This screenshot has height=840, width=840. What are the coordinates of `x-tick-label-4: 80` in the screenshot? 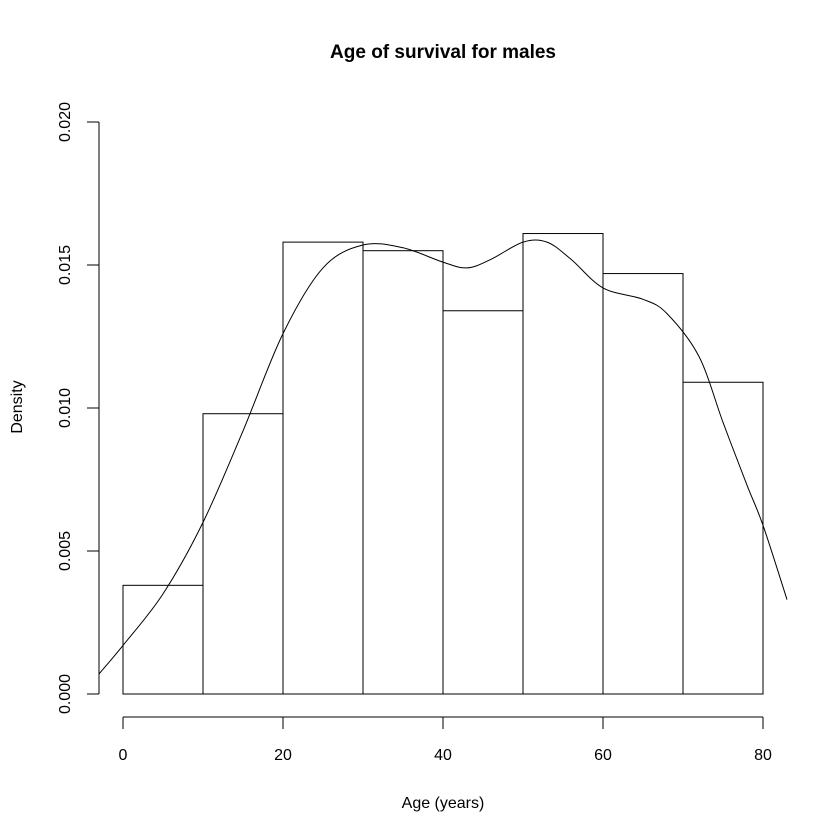 It's located at (763, 755).